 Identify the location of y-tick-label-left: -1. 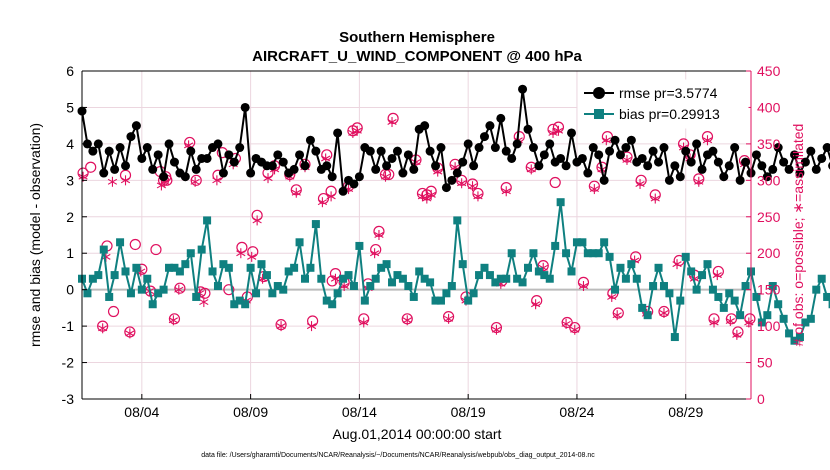
(68, 326).